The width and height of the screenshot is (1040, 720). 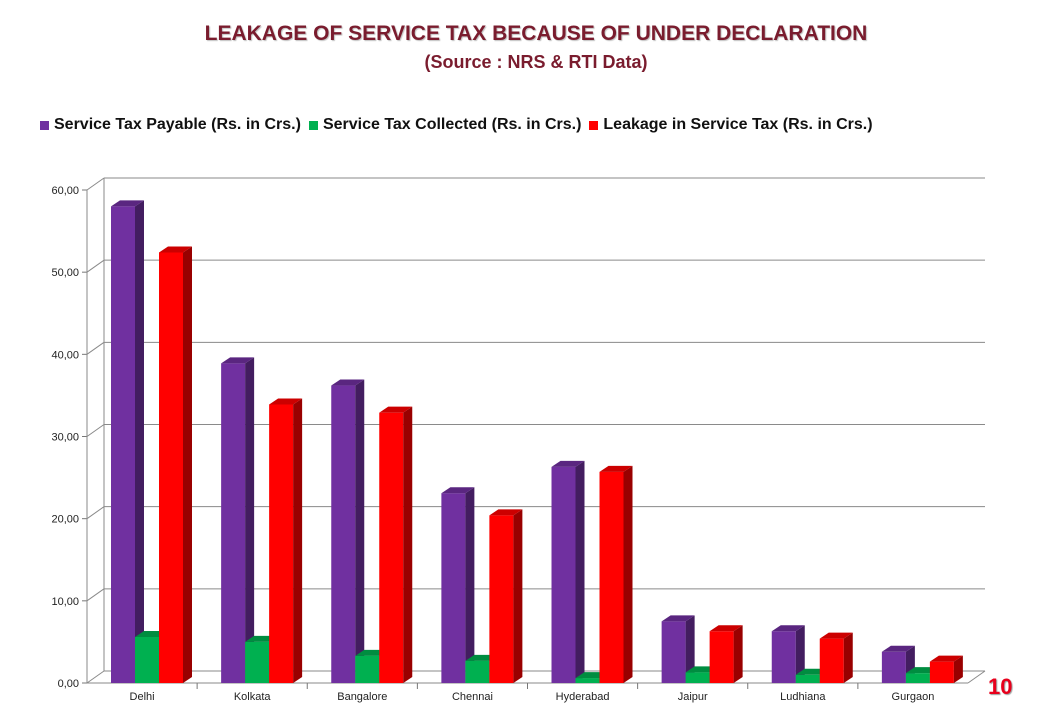 I want to click on x-tick-label: Bangalore, so click(x=362, y=697).